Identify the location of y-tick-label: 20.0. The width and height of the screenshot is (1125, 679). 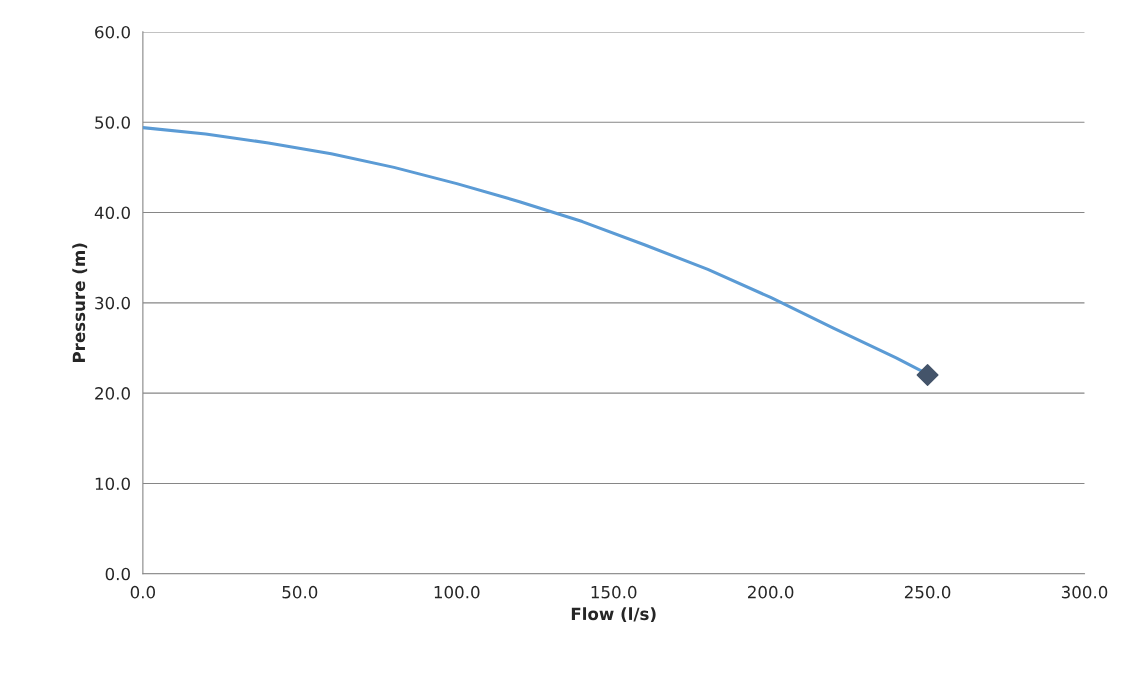
(112, 393).